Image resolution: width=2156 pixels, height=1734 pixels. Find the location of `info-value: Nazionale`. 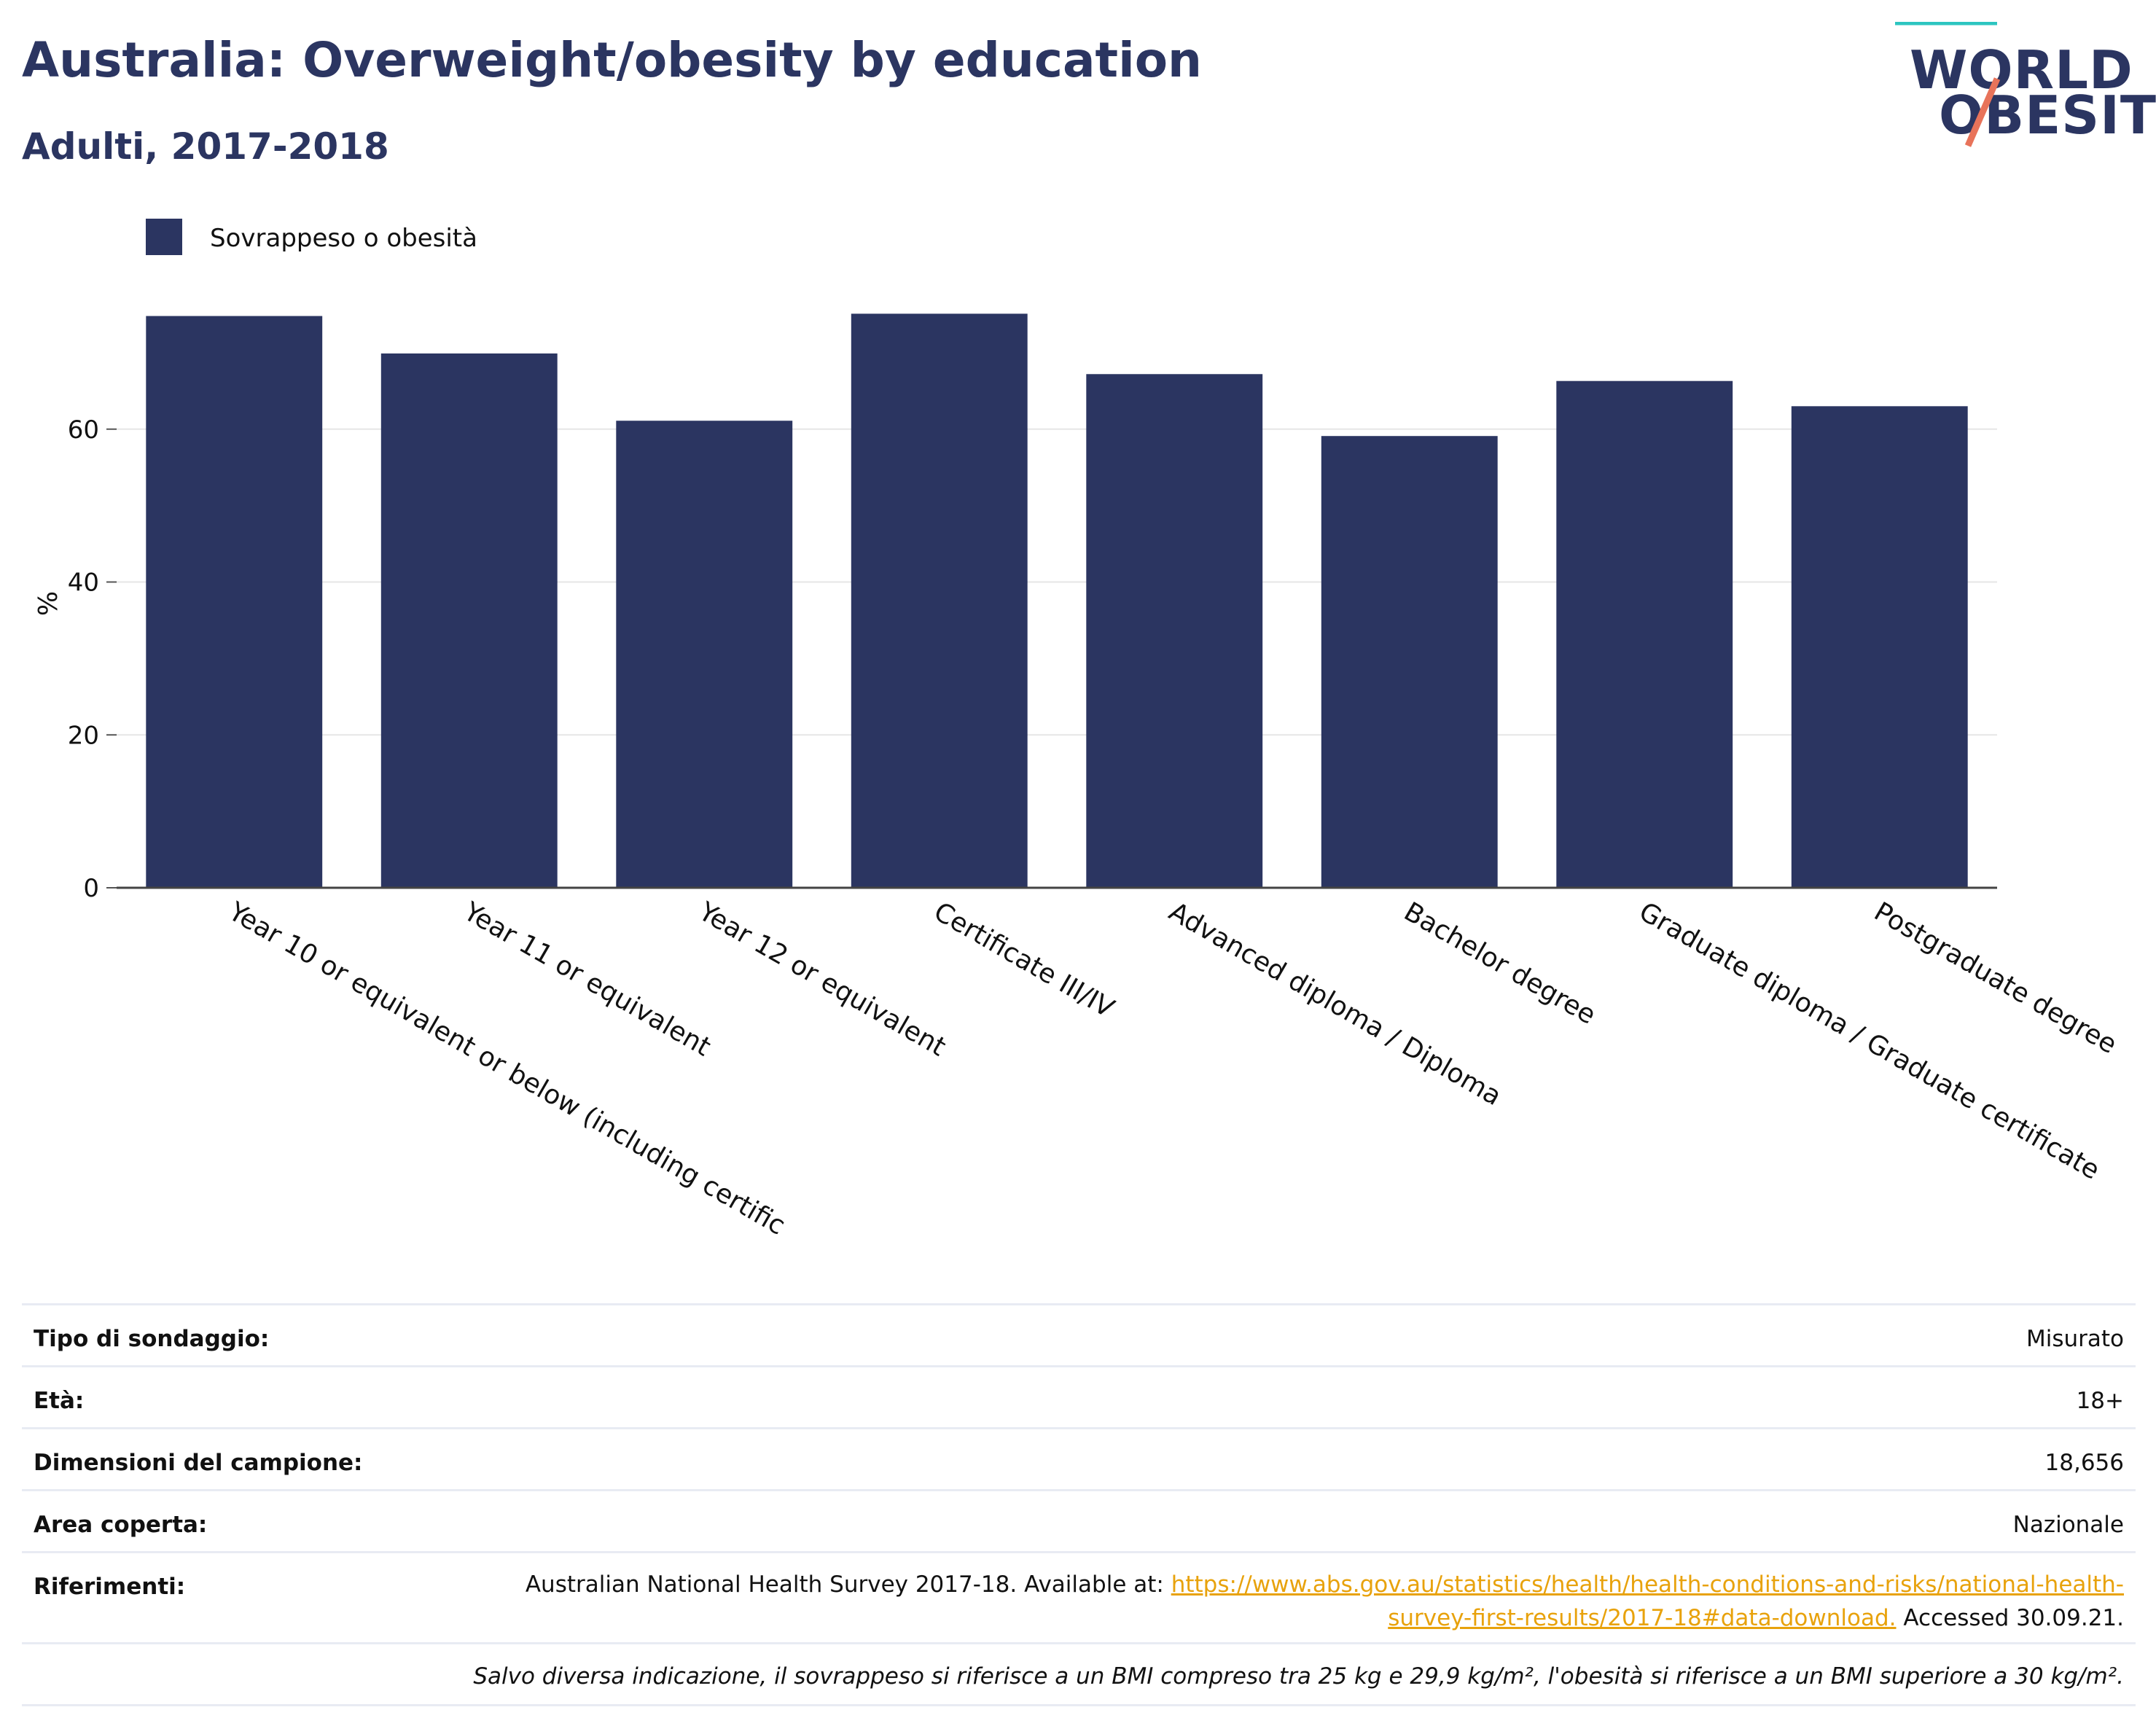

info-value: Nazionale is located at coordinates (2068, 1525).